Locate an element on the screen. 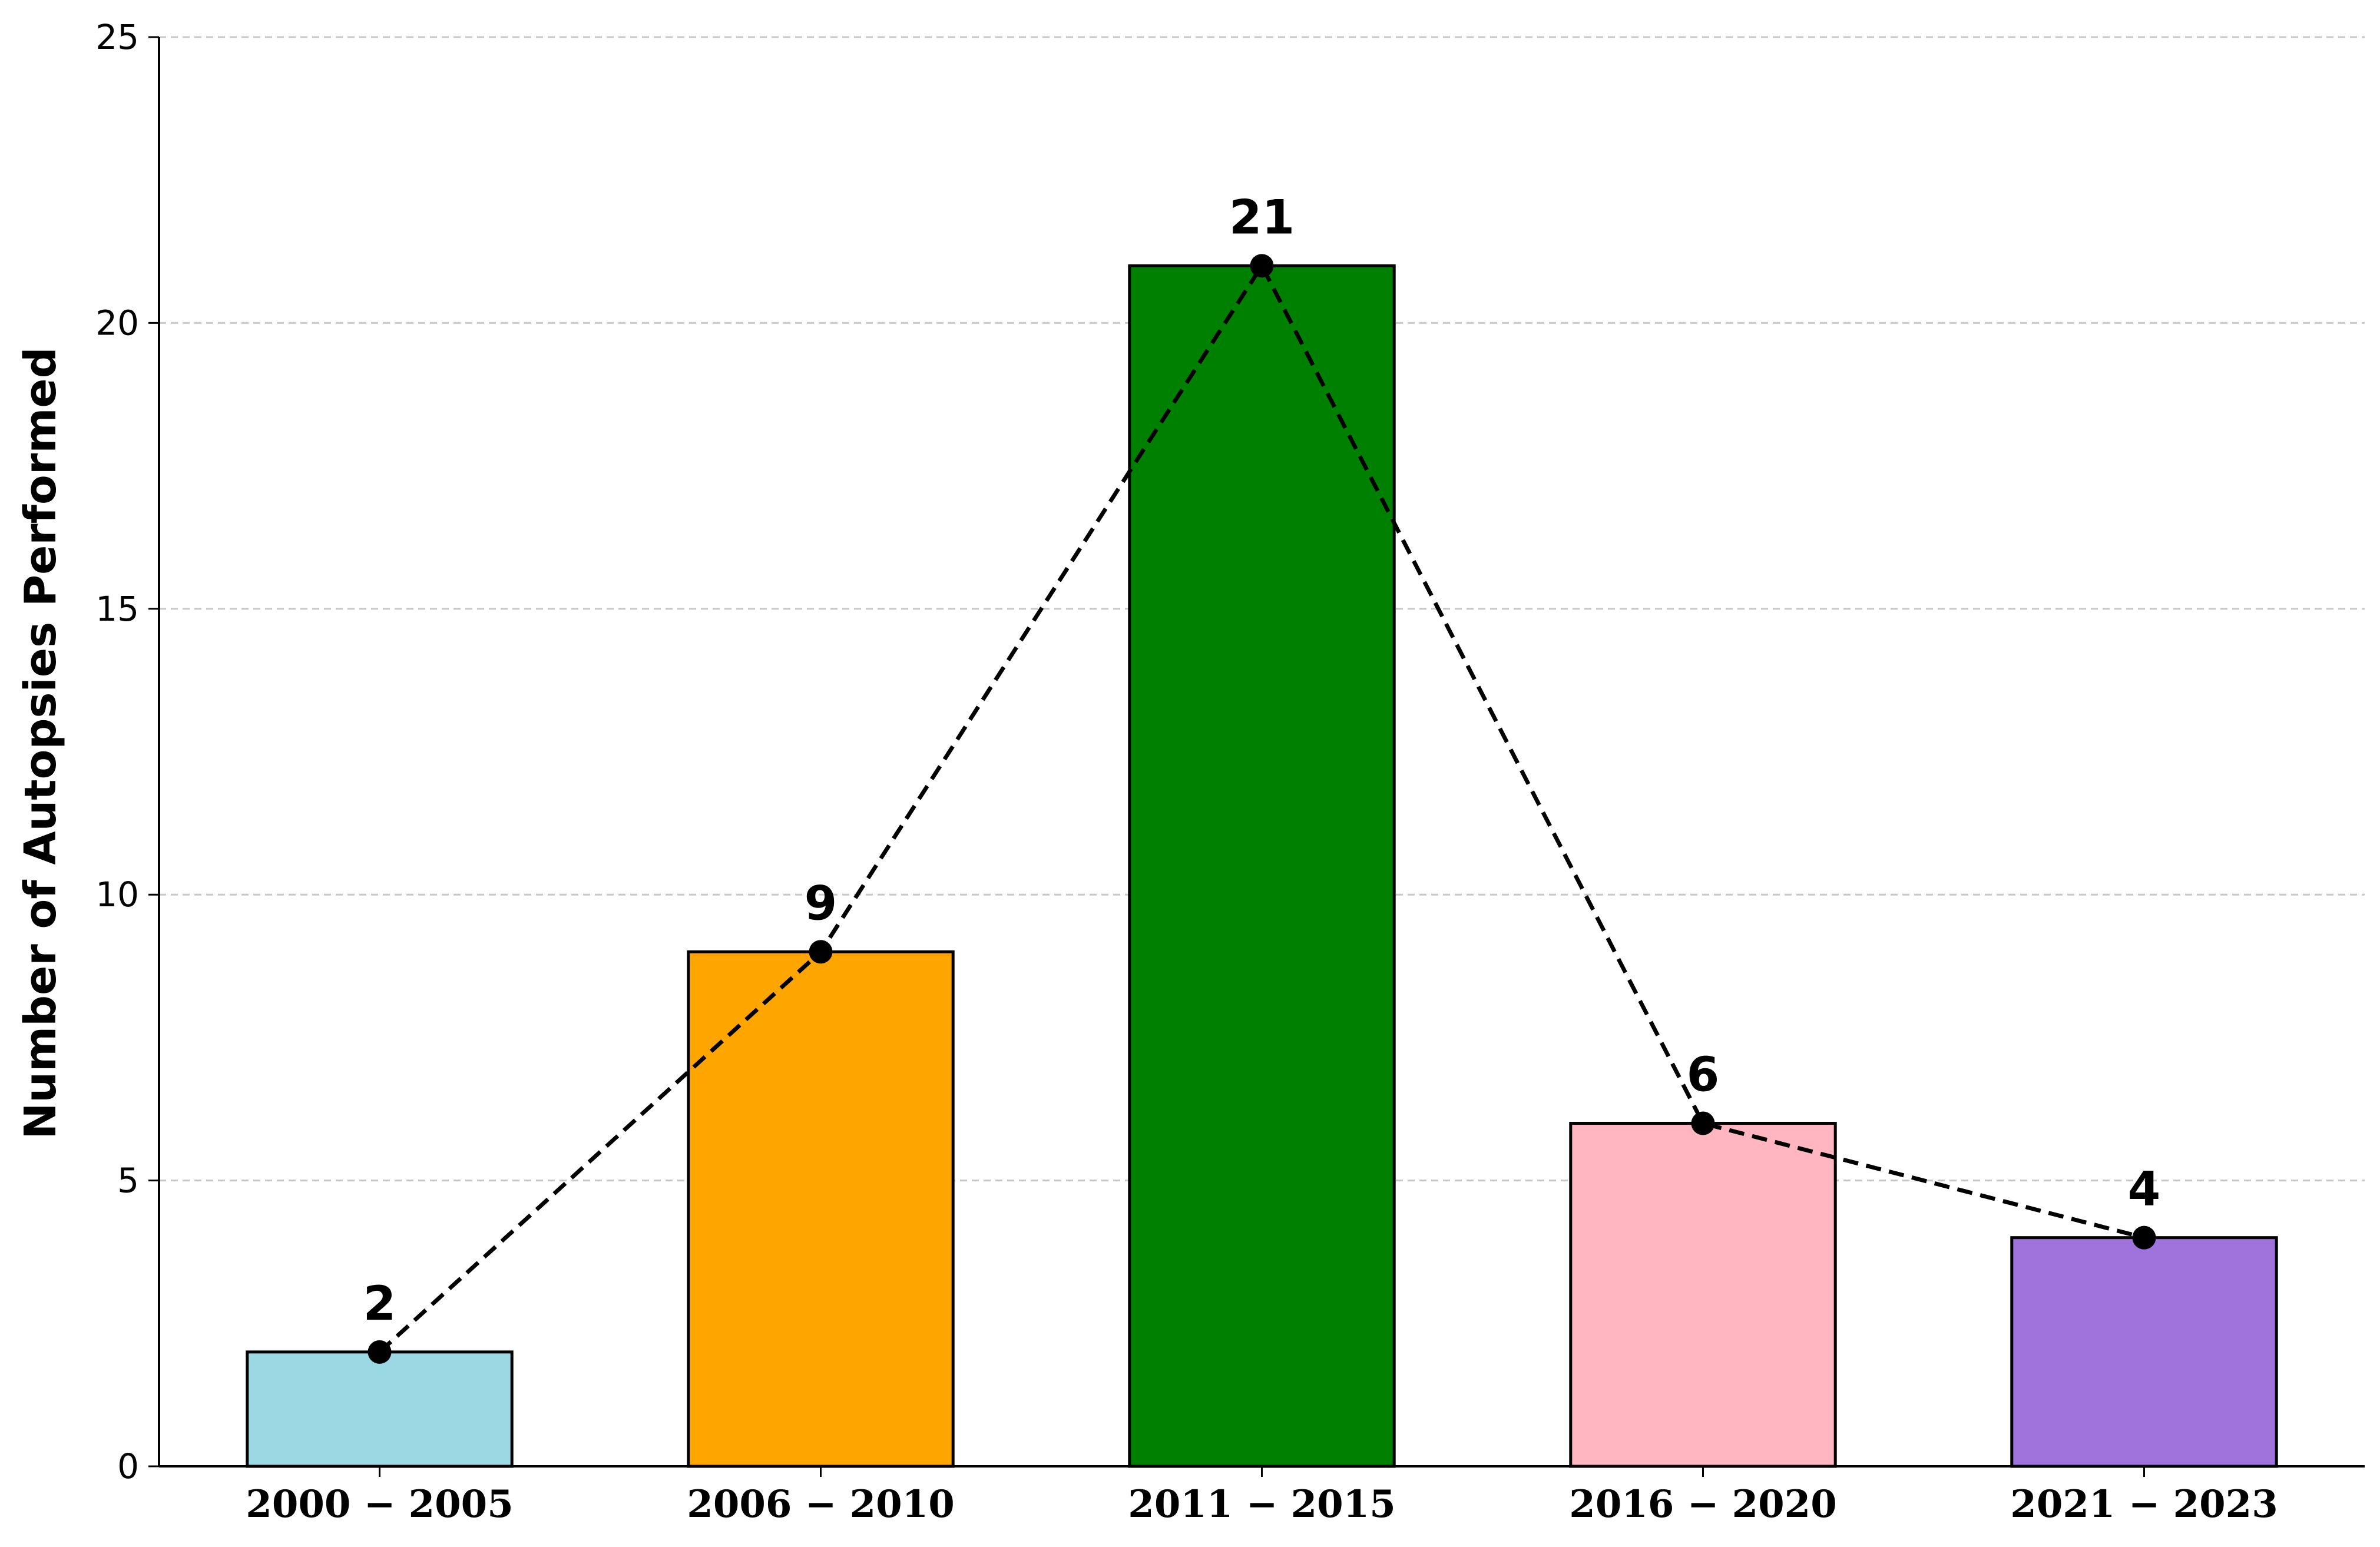  data-label: 9 is located at coordinates (821, 903).